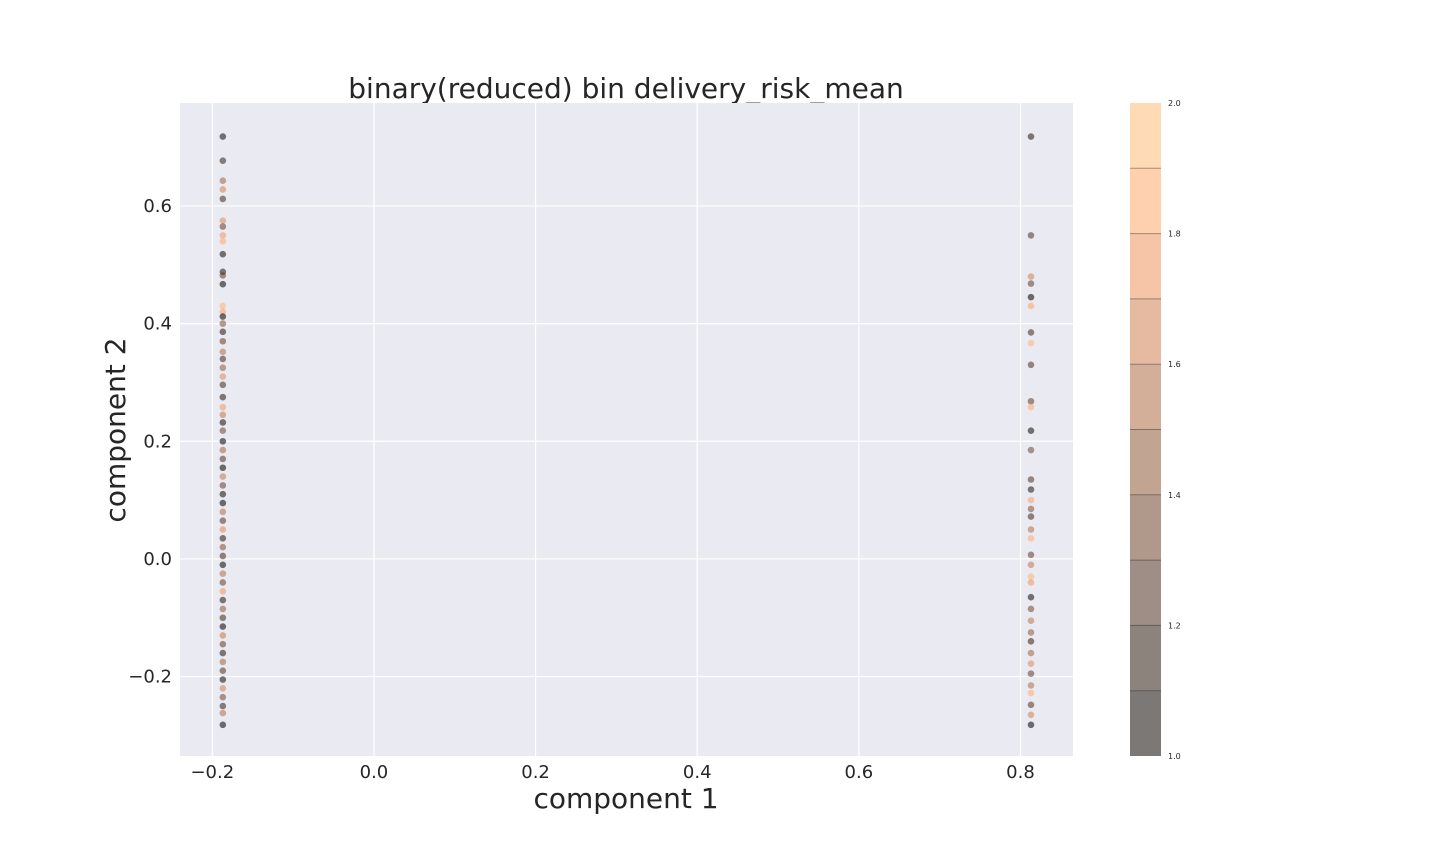 The width and height of the screenshot is (1440, 864). Describe the element at coordinates (625, 88) in the screenshot. I see `chart-title: binary(reduced) bin delivery_risk_mean` at that location.